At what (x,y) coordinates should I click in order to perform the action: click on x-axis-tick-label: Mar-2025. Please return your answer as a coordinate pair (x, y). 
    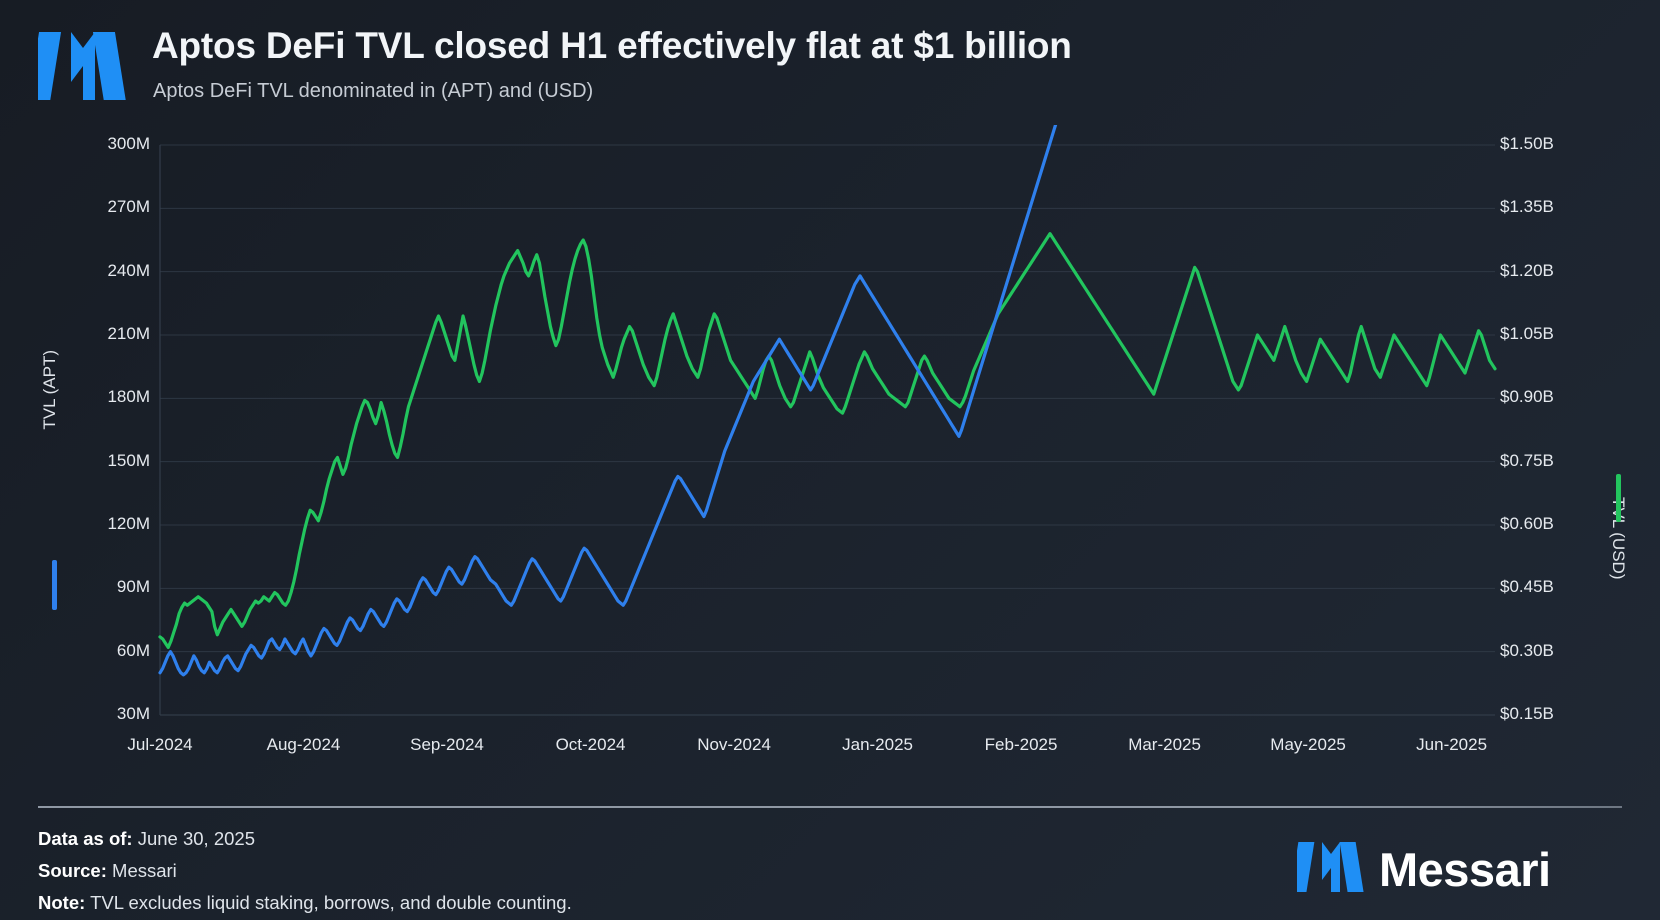
    Looking at the image, I should click on (1164, 744).